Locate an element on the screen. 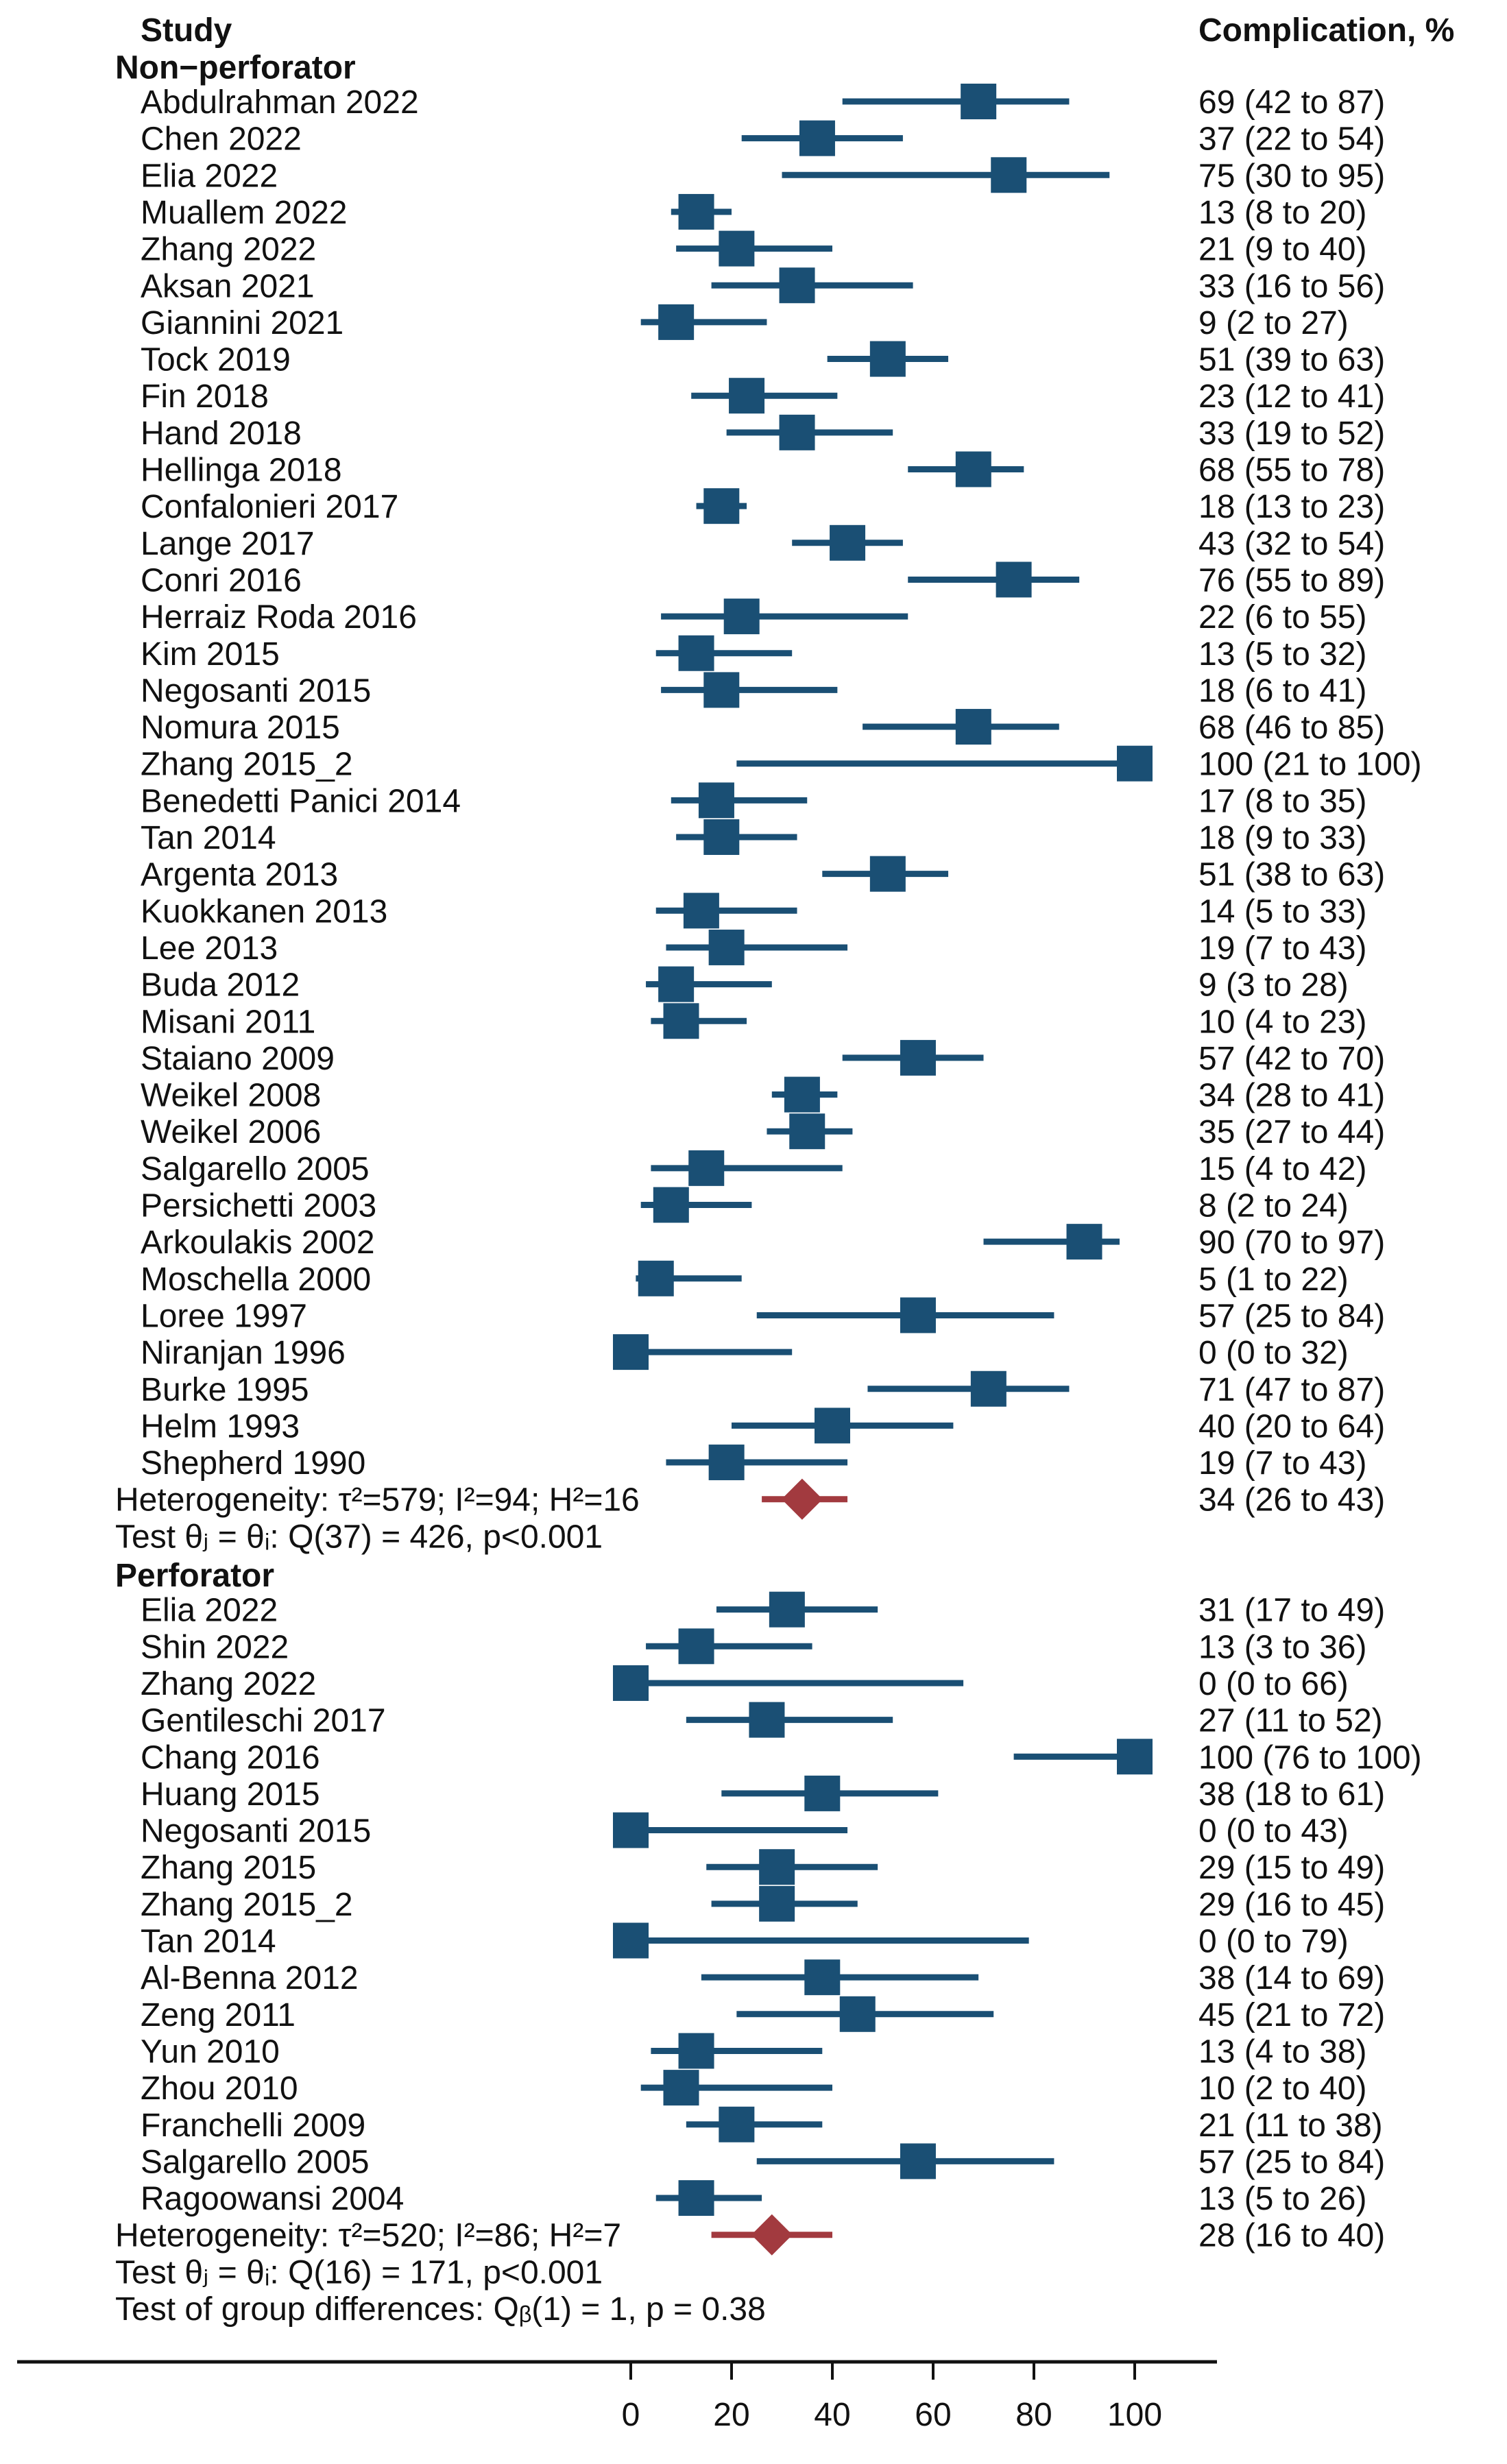  effect-value: 19 (7 to 43) is located at coordinates (1282, 1463).